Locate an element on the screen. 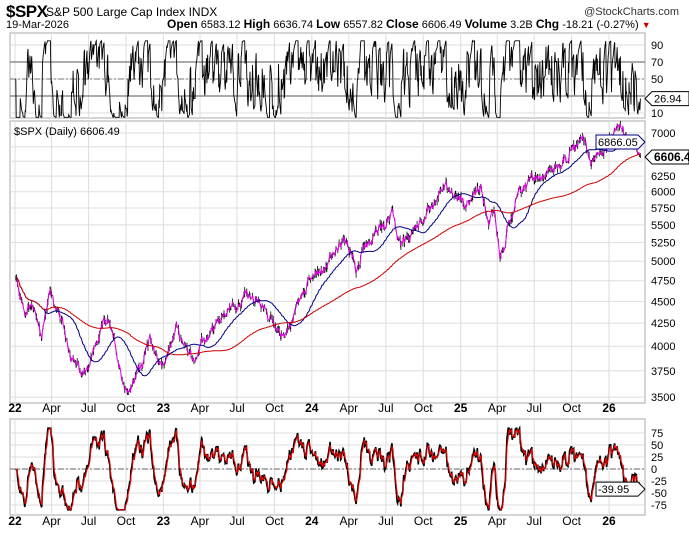  price-tick-label: 3750 is located at coordinates (663, 372).